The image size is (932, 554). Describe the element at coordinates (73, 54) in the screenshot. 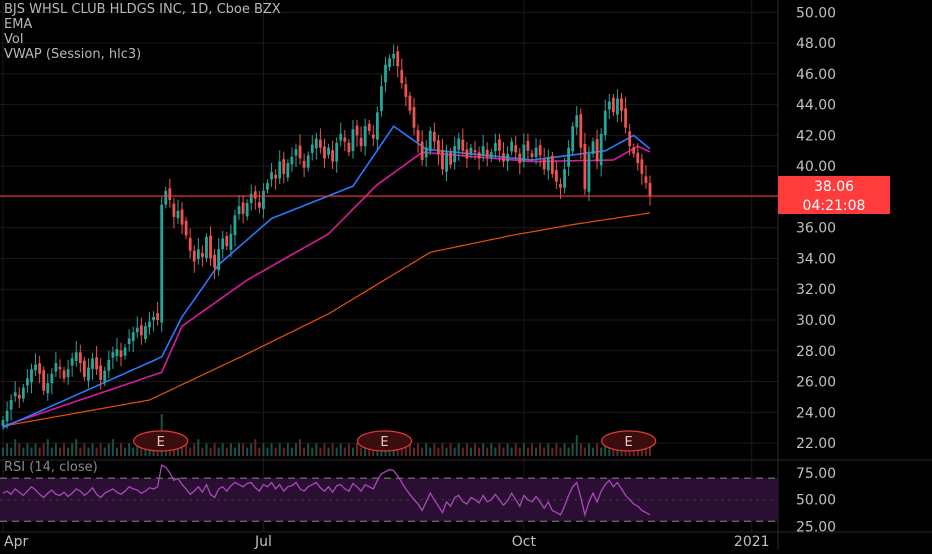

I see `legend-vwap: VWAP (Session, hlc3)` at that location.